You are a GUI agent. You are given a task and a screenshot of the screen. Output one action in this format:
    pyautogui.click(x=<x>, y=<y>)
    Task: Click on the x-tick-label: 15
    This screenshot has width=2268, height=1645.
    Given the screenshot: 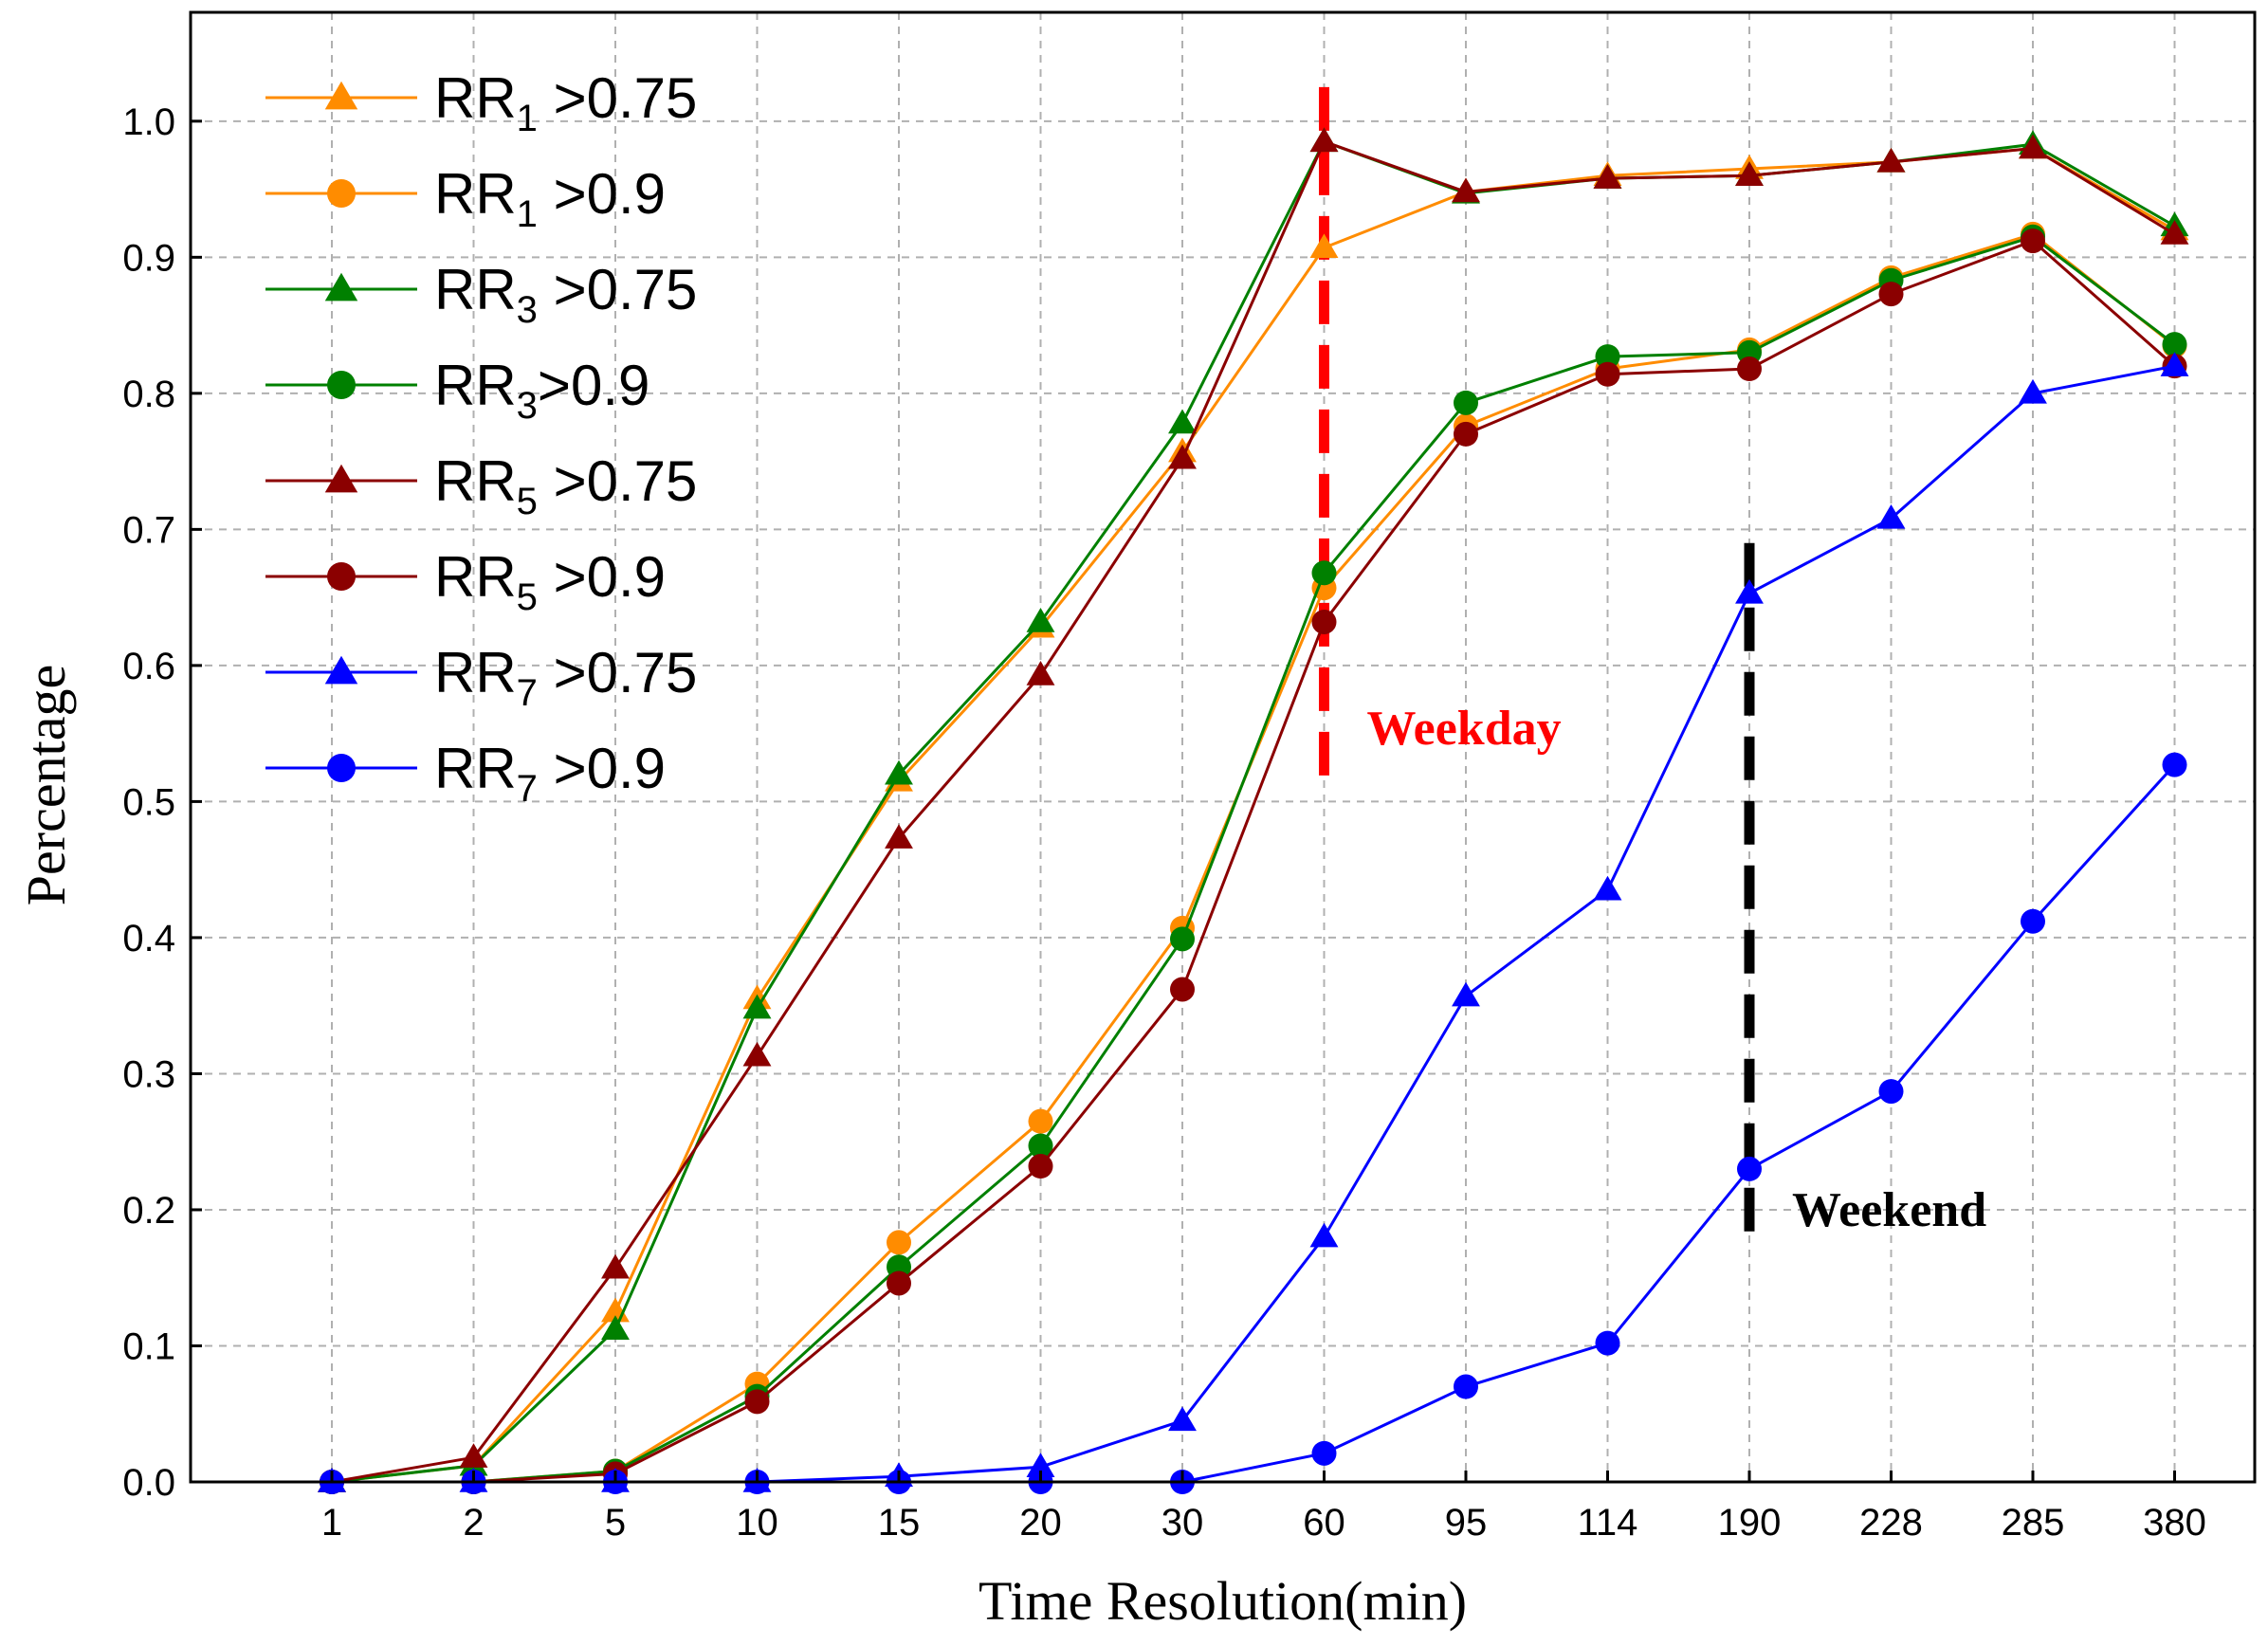 What is the action you would take?
    pyautogui.click(x=900, y=1523)
    